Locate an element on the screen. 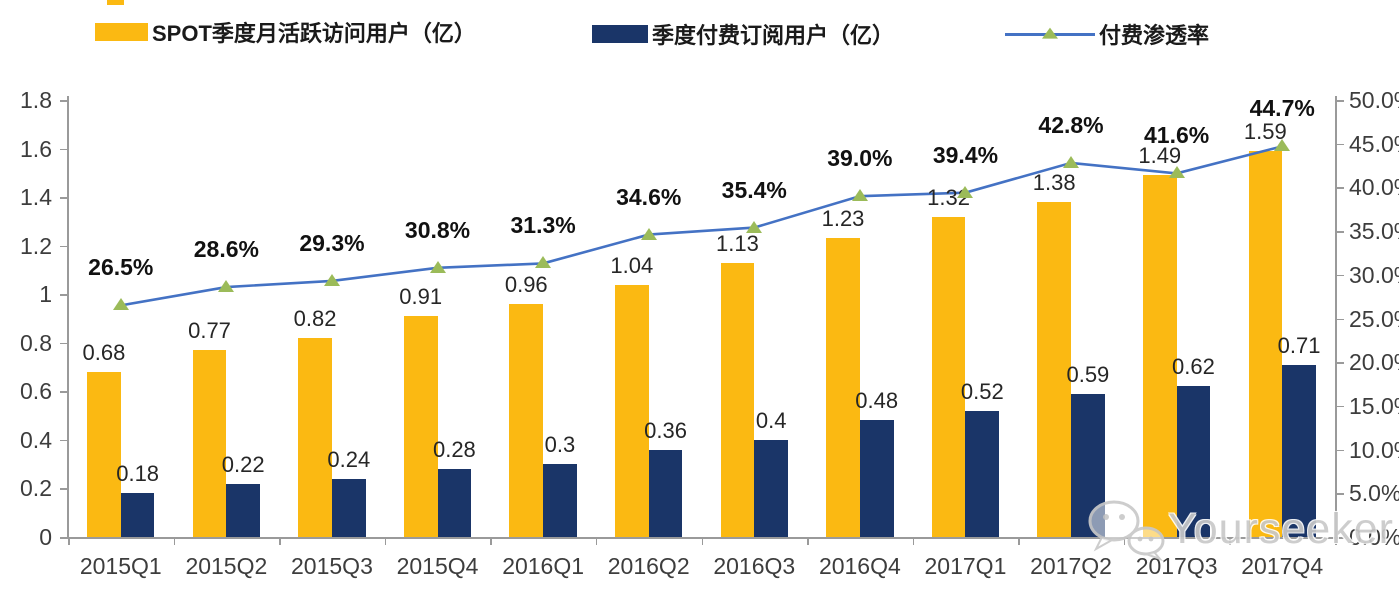 The width and height of the screenshot is (1399, 596). bar-label-mau: 0.68 is located at coordinates (104, 352).